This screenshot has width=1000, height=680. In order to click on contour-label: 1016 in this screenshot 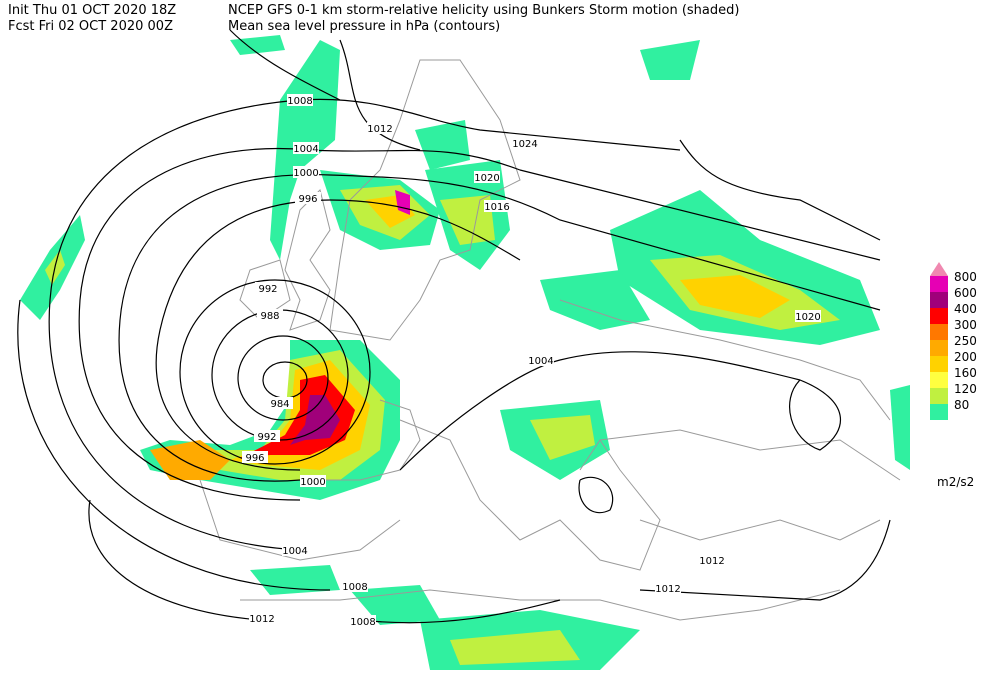, I will do `click(496, 207)`.